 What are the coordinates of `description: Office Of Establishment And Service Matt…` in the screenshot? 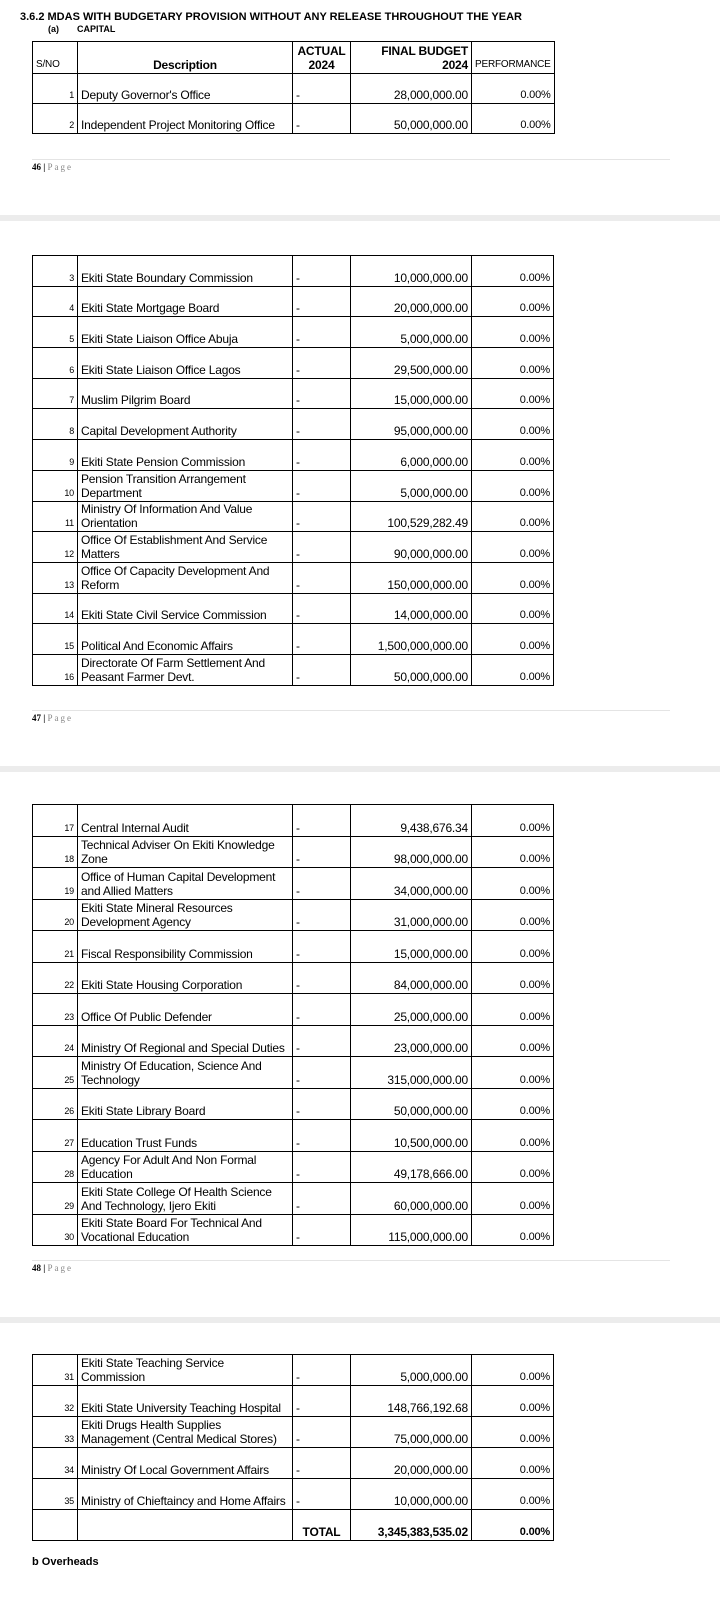 It's located at (185, 547).